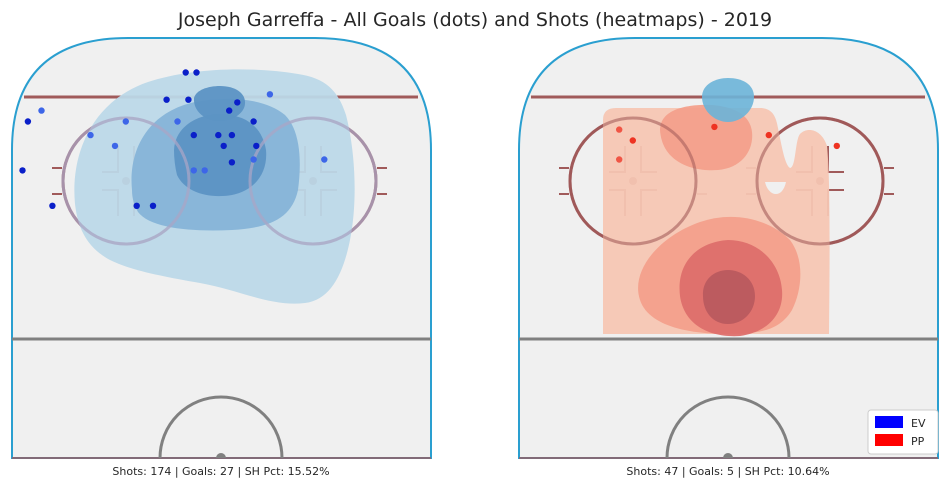  Describe the element at coordinates (889, 440) in the screenshot. I see `legend-swatch-pp` at that location.